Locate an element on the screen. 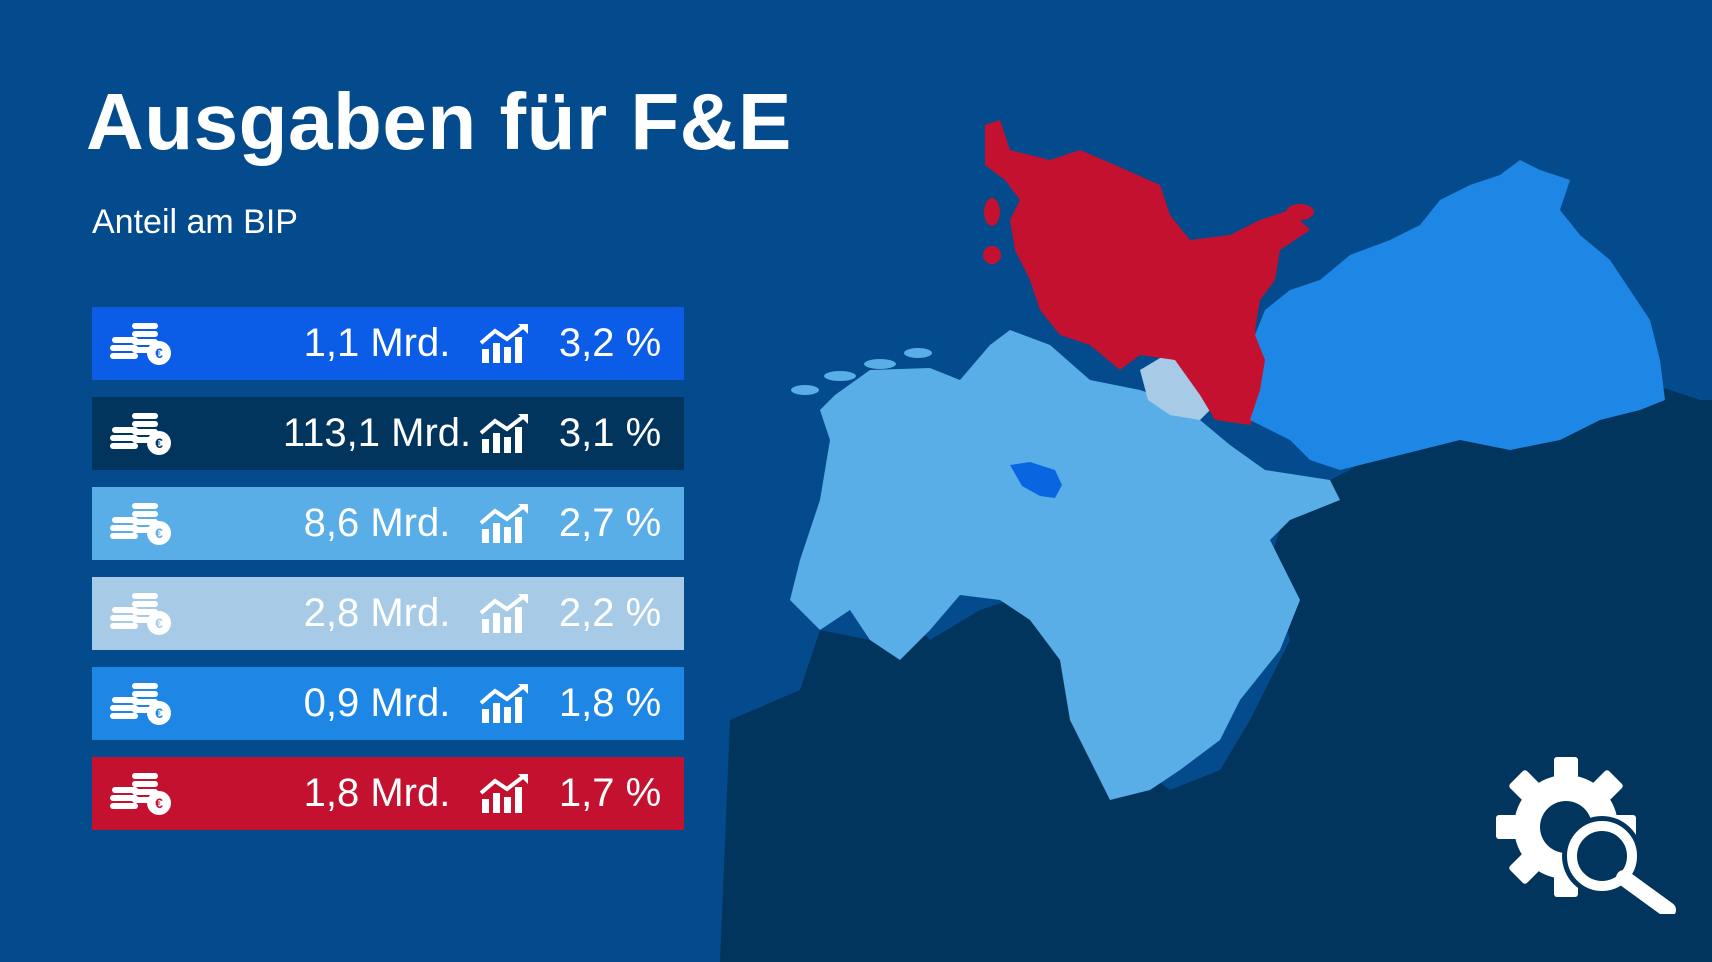  data-row: € 2,8 Mrd. 2,2 % is located at coordinates (388, 613).